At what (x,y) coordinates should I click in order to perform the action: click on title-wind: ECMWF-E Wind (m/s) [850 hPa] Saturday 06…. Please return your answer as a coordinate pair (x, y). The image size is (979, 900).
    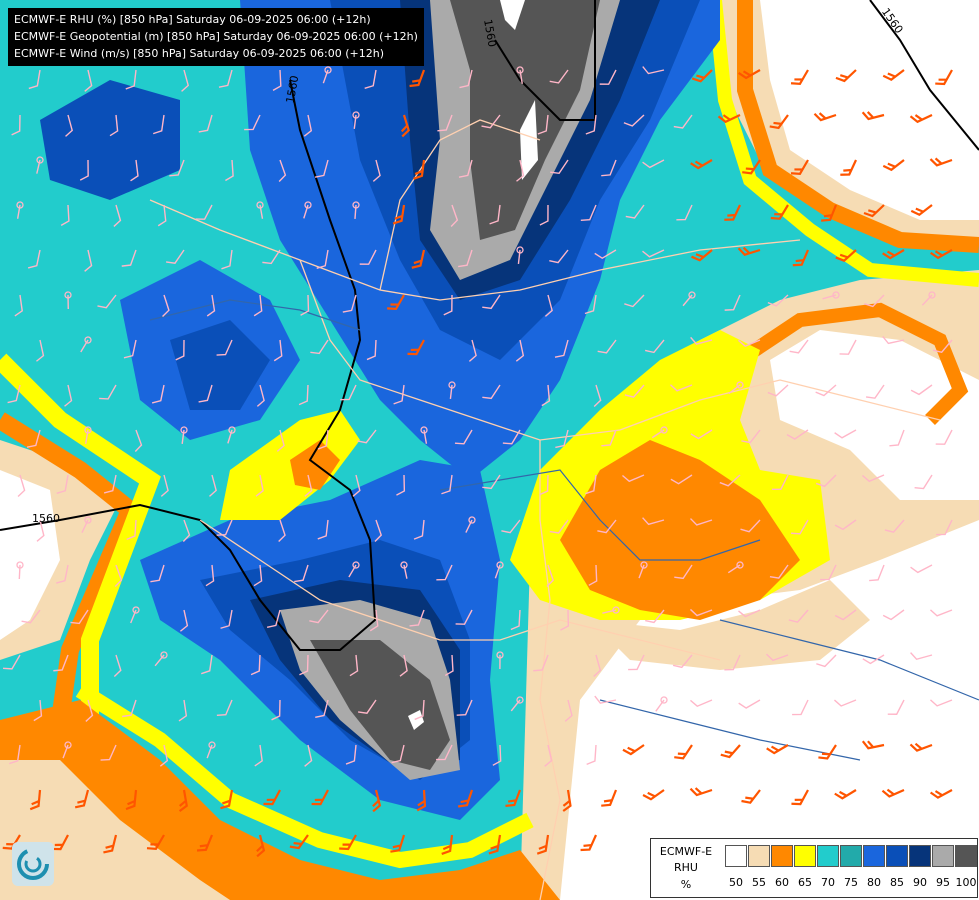
    Looking at the image, I should click on (199, 53).